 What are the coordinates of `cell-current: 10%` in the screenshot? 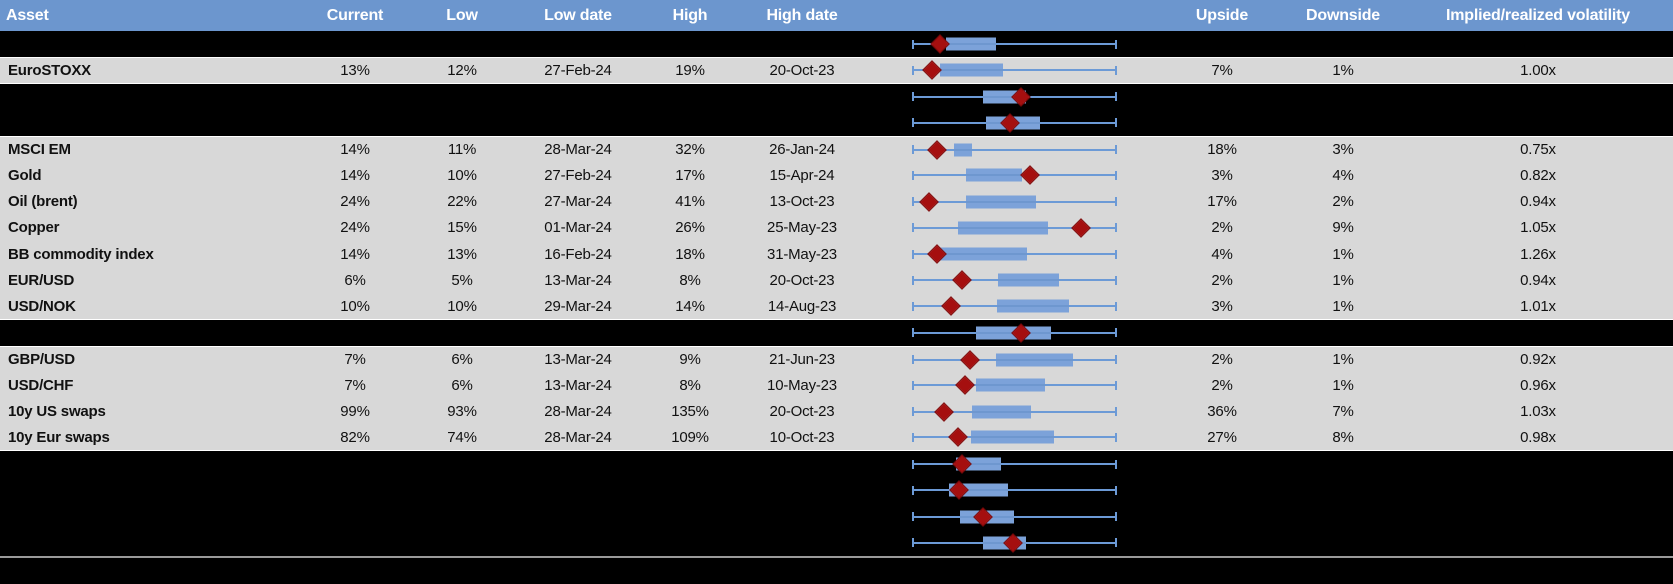 It's located at (355, 306).